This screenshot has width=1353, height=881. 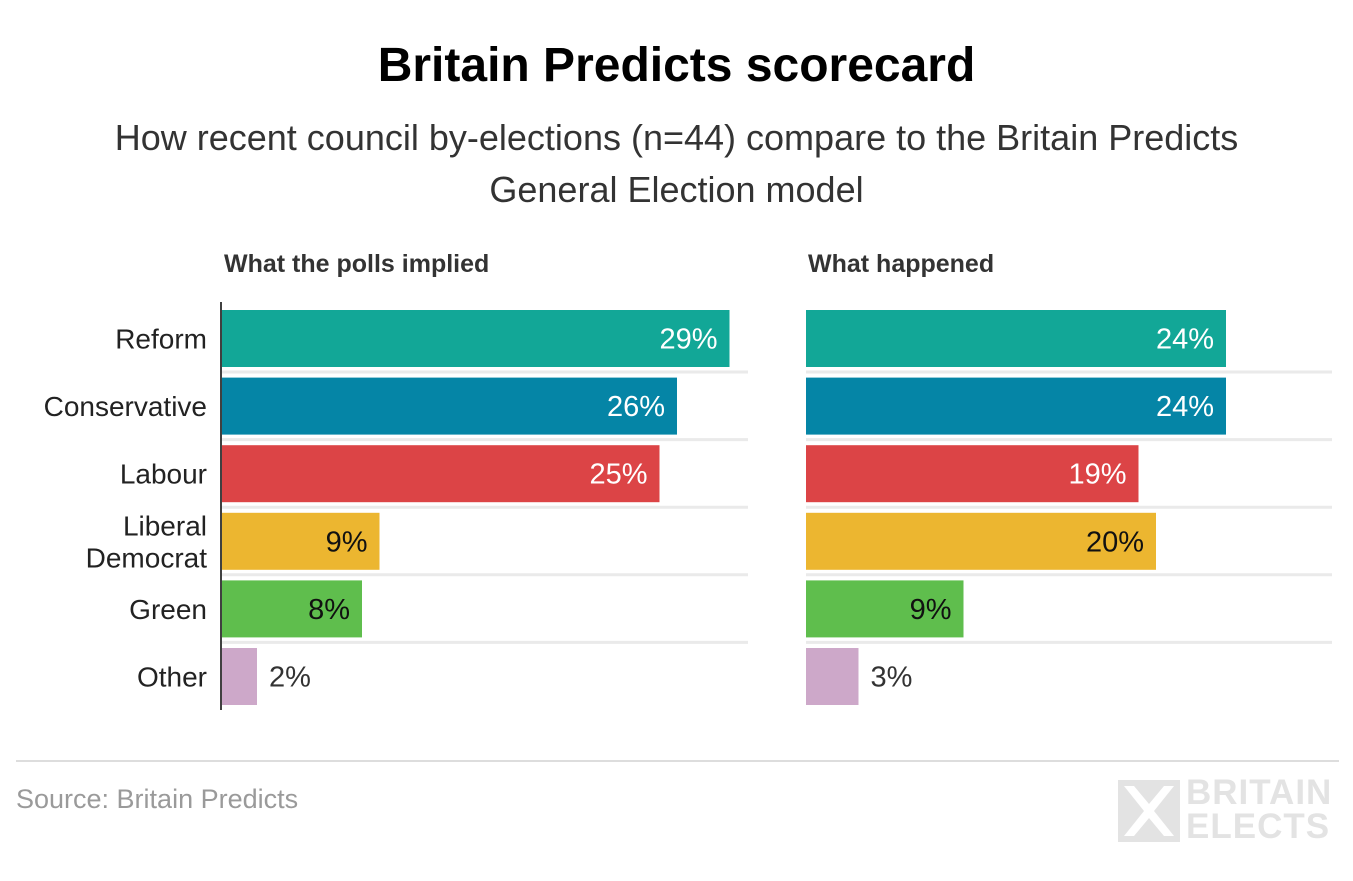 I want to click on category-label: Green, so click(x=168, y=609).